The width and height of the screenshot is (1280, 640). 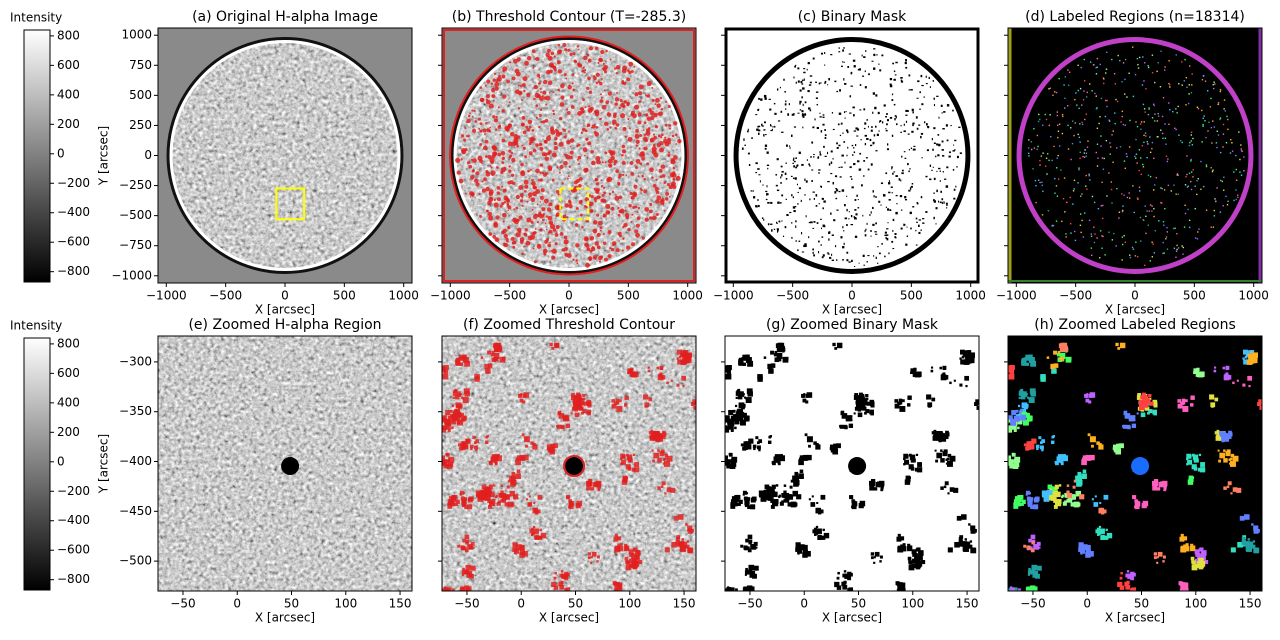 I want to click on x-tick-label: 50, so click(x=858, y=604).